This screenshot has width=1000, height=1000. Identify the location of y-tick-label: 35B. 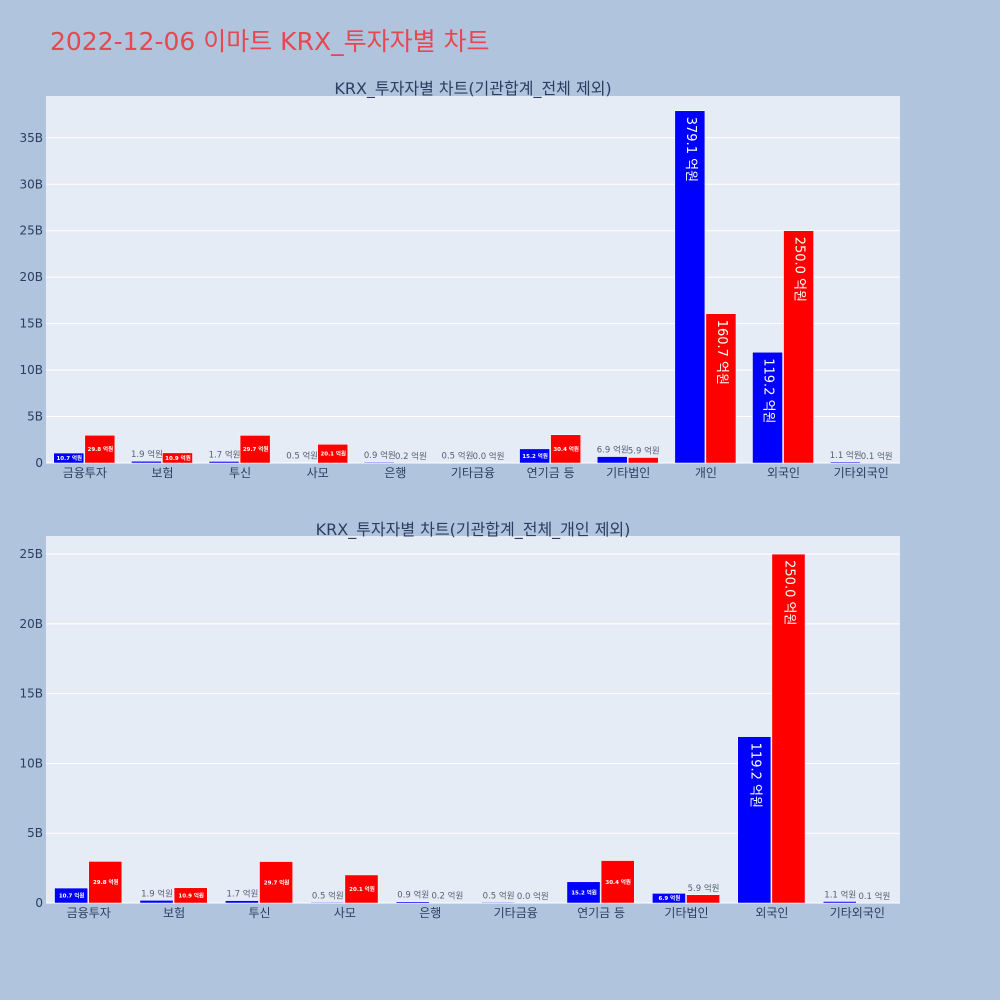
(31, 138).